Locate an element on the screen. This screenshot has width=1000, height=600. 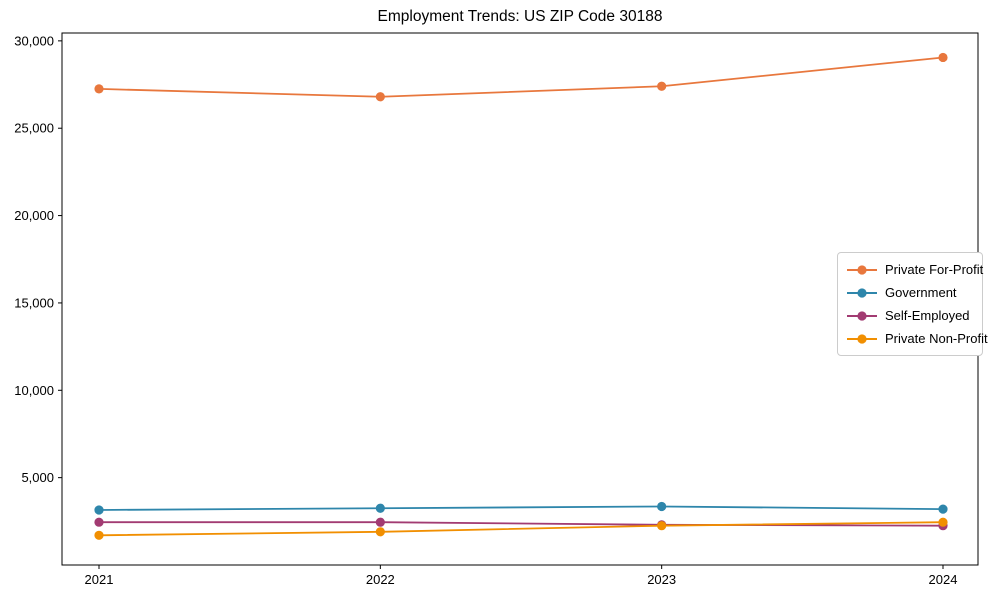
chart-title: Employment Trends: US ZIP Code 30188 is located at coordinates (520, 16).